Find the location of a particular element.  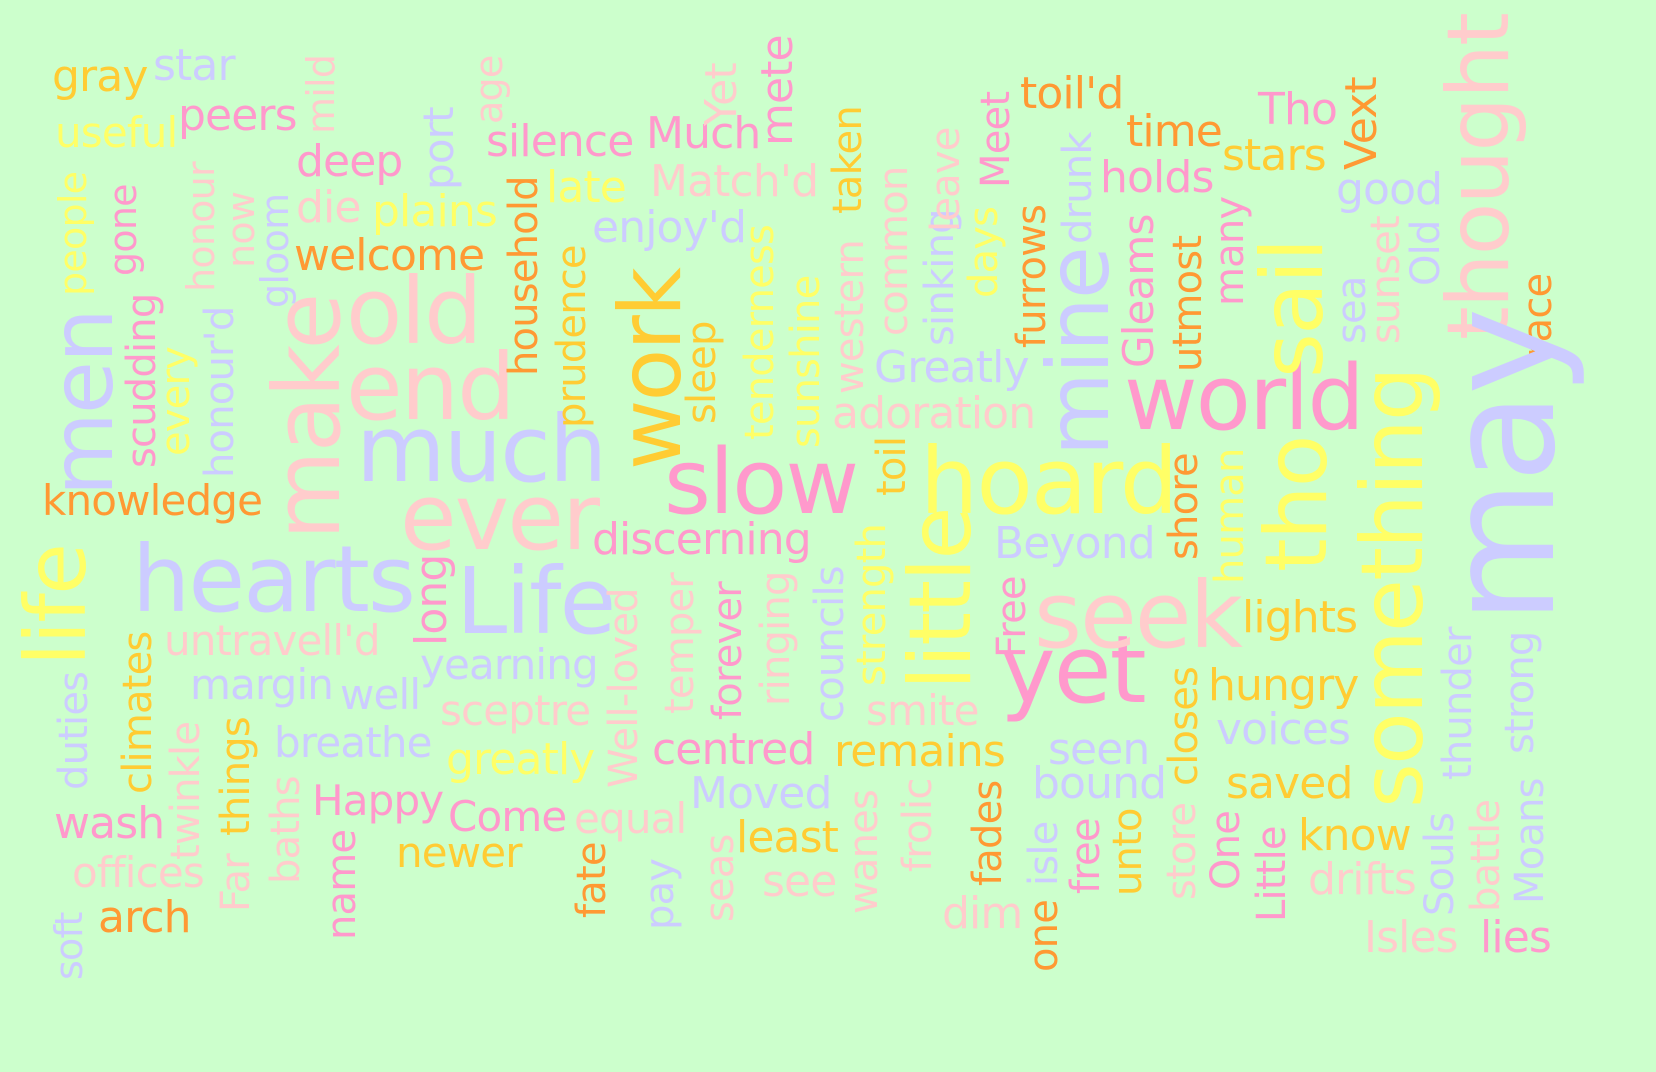

word-come: Come is located at coordinates (507, 816).